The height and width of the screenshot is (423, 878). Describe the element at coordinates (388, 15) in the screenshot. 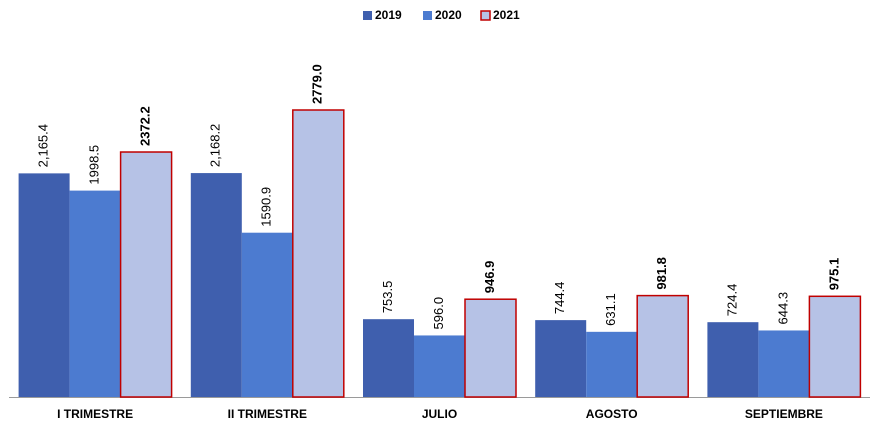

I see `legend-label: 2019` at that location.